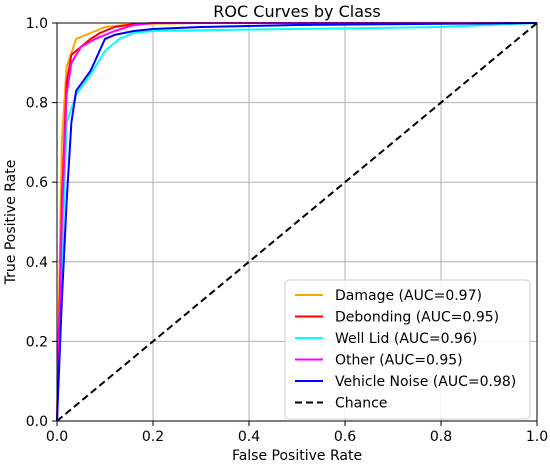 This screenshot has width=550, height=466. Describe the element at coordinates (425, 382) in the screenshot. I see `legend-label: Vehicle Noise (AUC=0.98)` at that location.